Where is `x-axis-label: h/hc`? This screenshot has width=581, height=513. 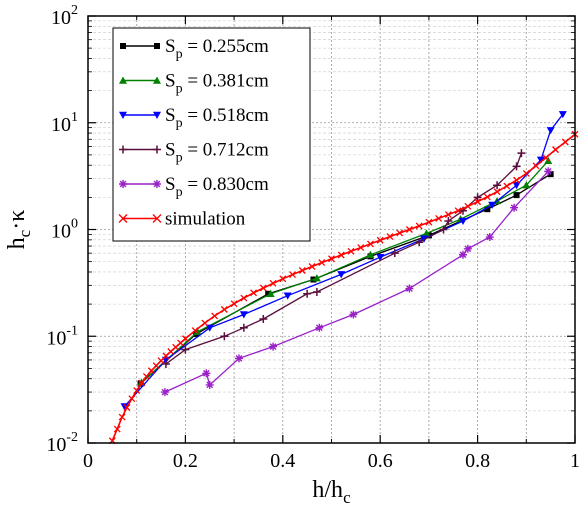 x-axis-label: h/hc is located at coordinates (331, 492).